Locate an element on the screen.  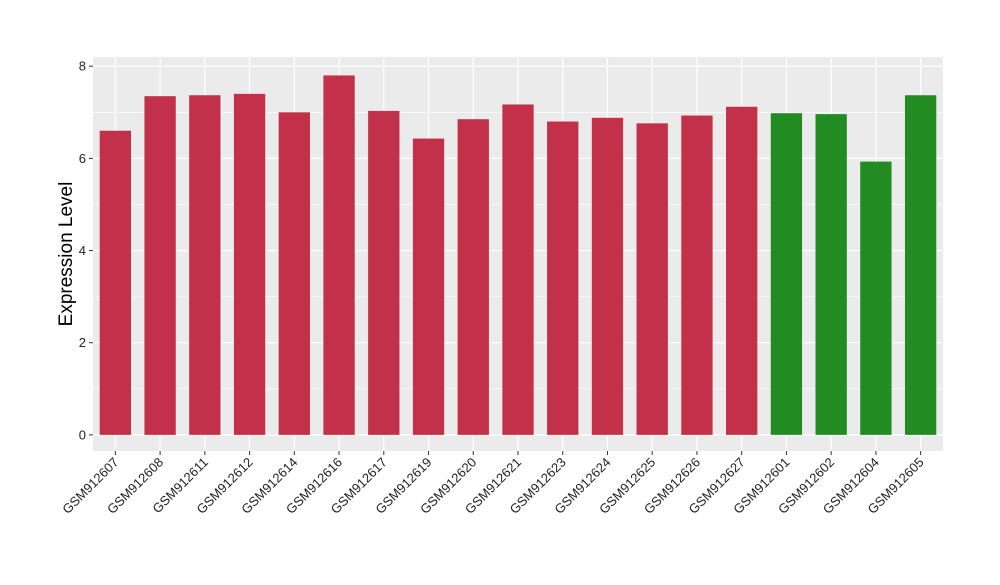
y-tick-label: 8 is located at coordinates (82, 66).